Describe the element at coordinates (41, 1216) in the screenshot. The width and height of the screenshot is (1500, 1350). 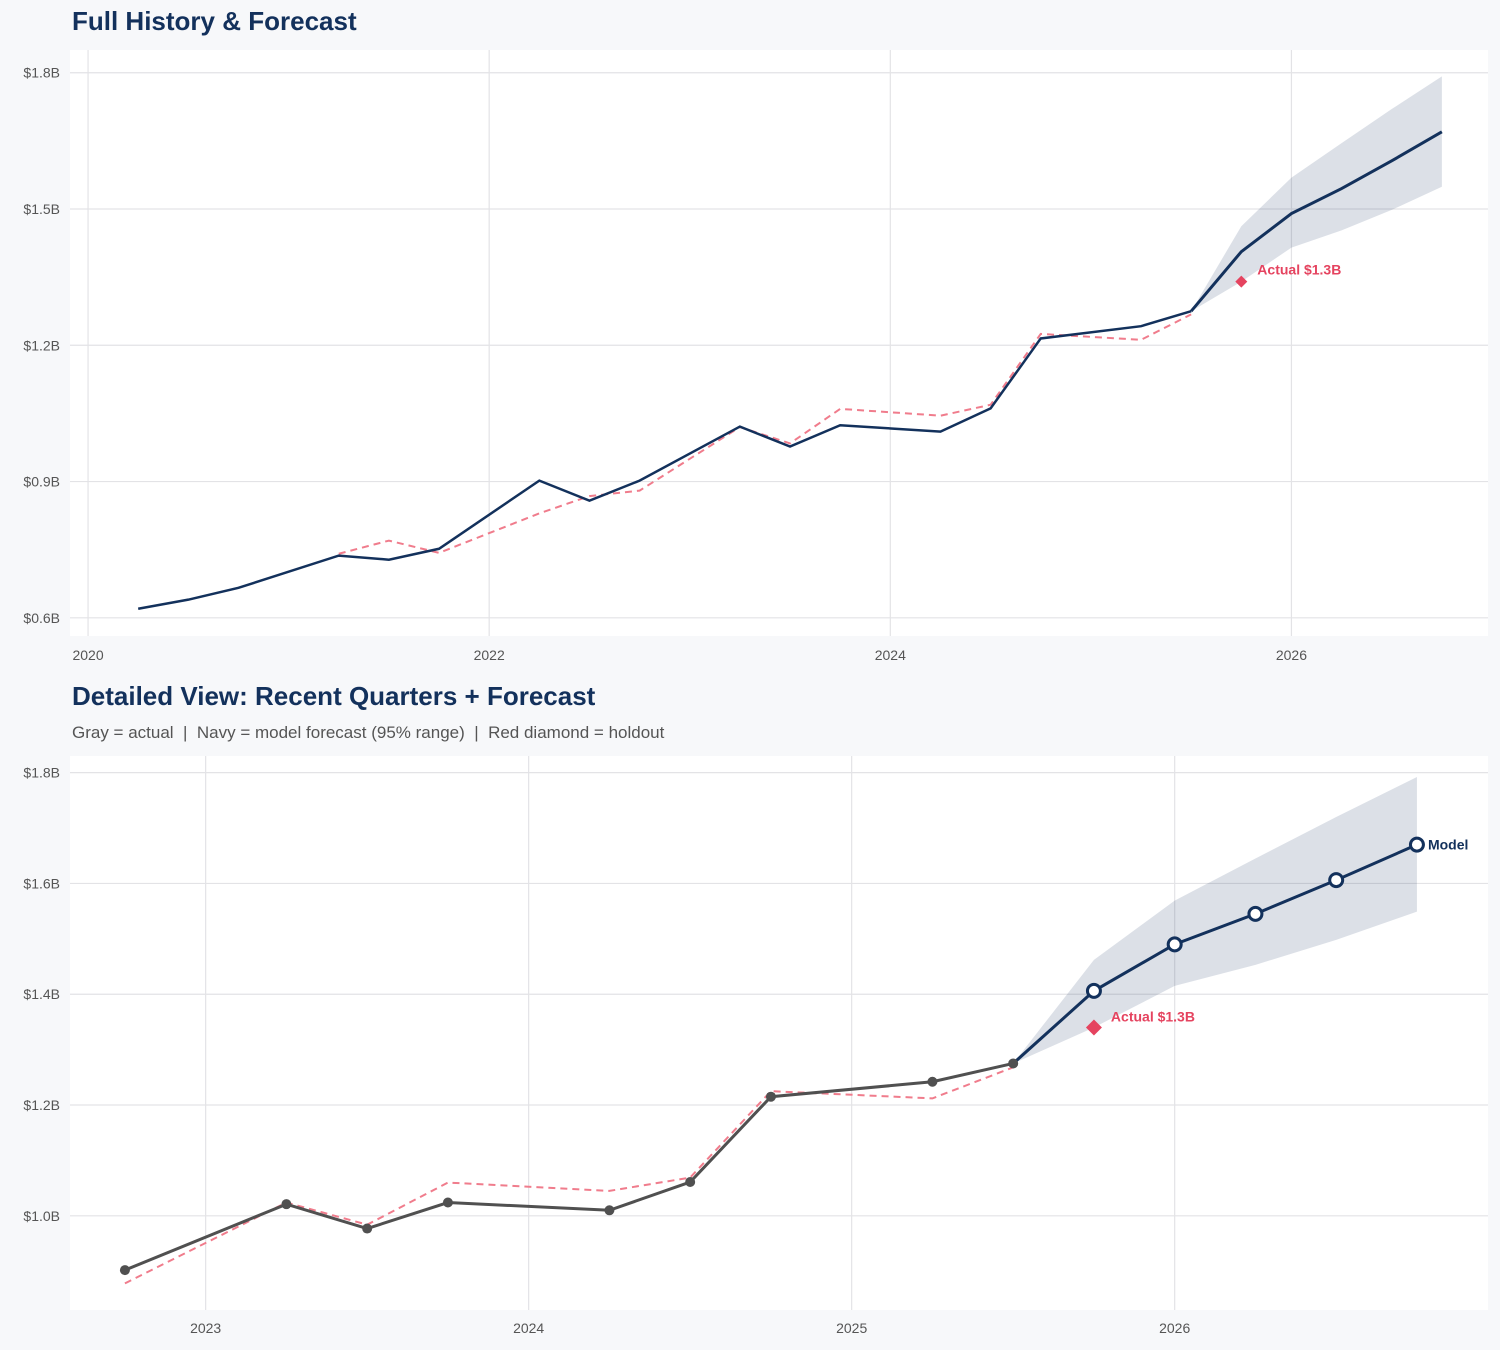
I see `y-tick-label: $1.0B` at that location.